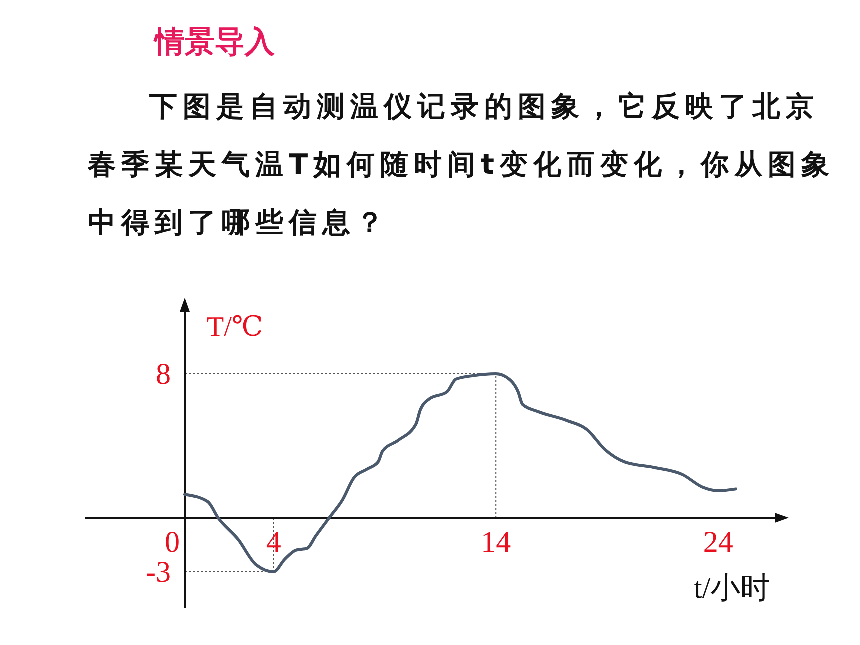 This screenshot has width=860, height=645. Describe the element at coordinates (163, 374) in the screenshot. I see `y-tick-label: 8` at that location.